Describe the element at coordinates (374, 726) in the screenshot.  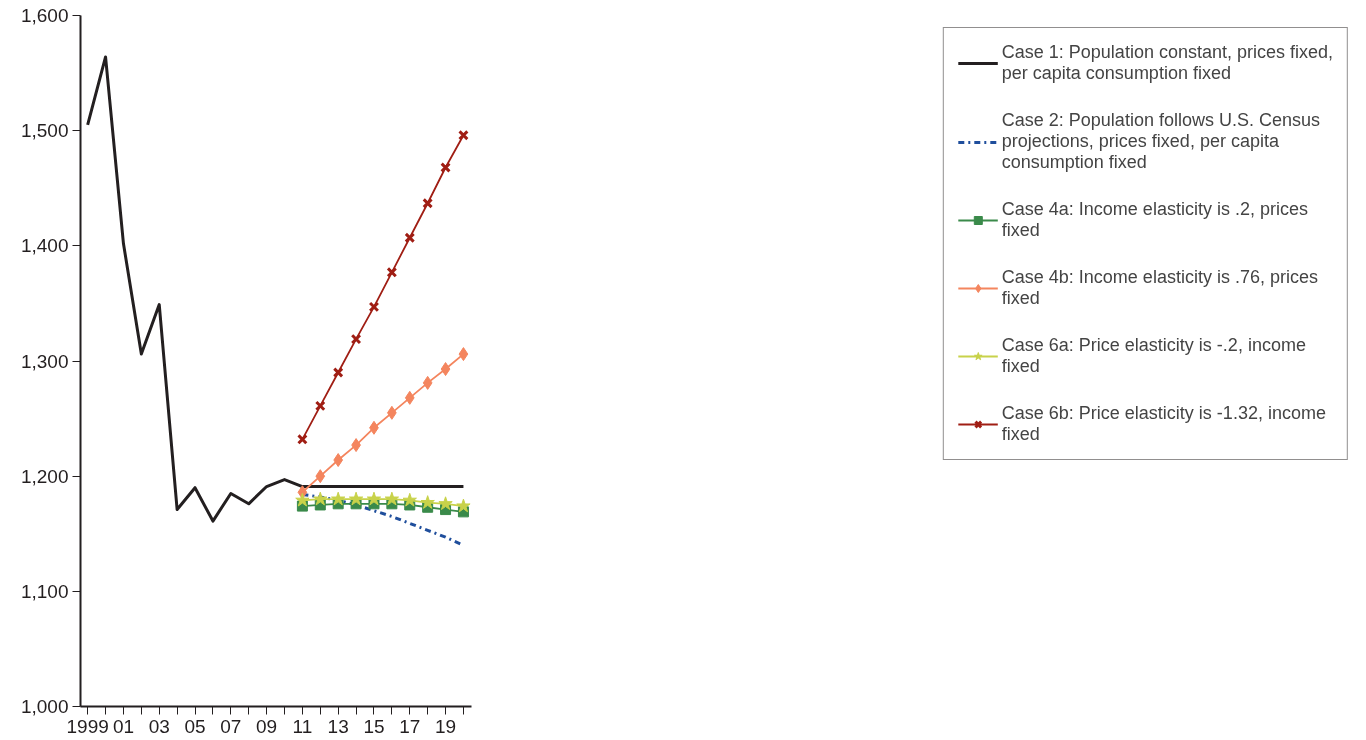
I see `x-tick-label: 15` at that location.